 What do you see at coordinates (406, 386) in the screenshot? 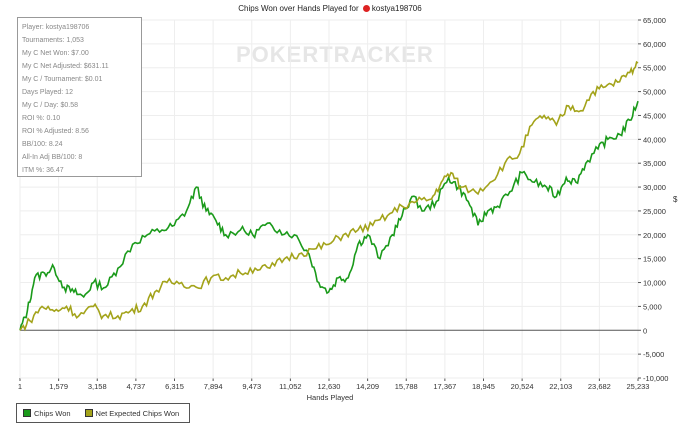
I see `x-tick-label: 15,788` at bounding box center [406, 386].